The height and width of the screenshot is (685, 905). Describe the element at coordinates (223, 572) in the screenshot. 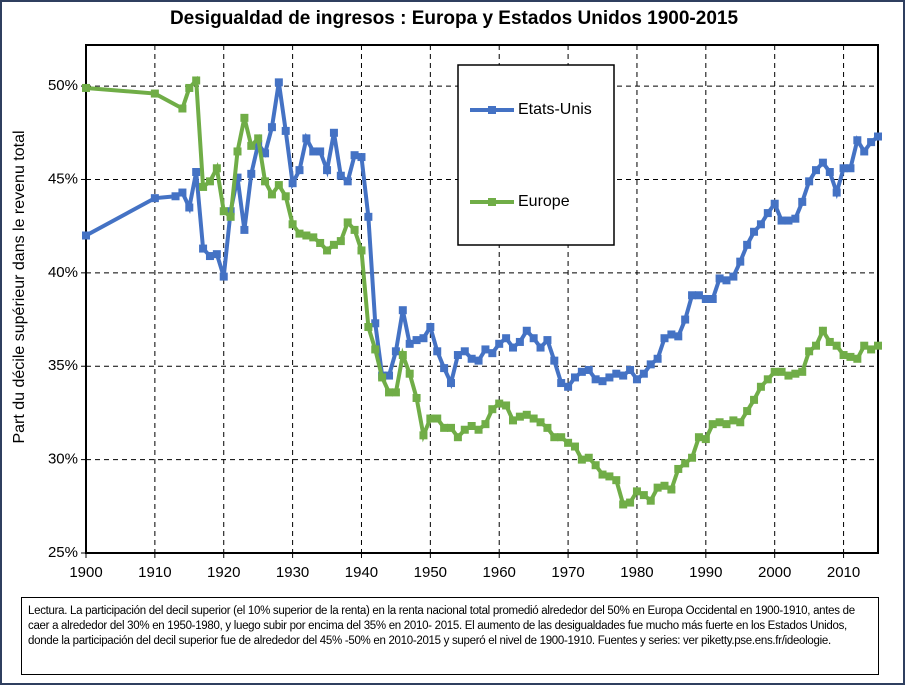

I see `x-tick-label: 1920` at that location.